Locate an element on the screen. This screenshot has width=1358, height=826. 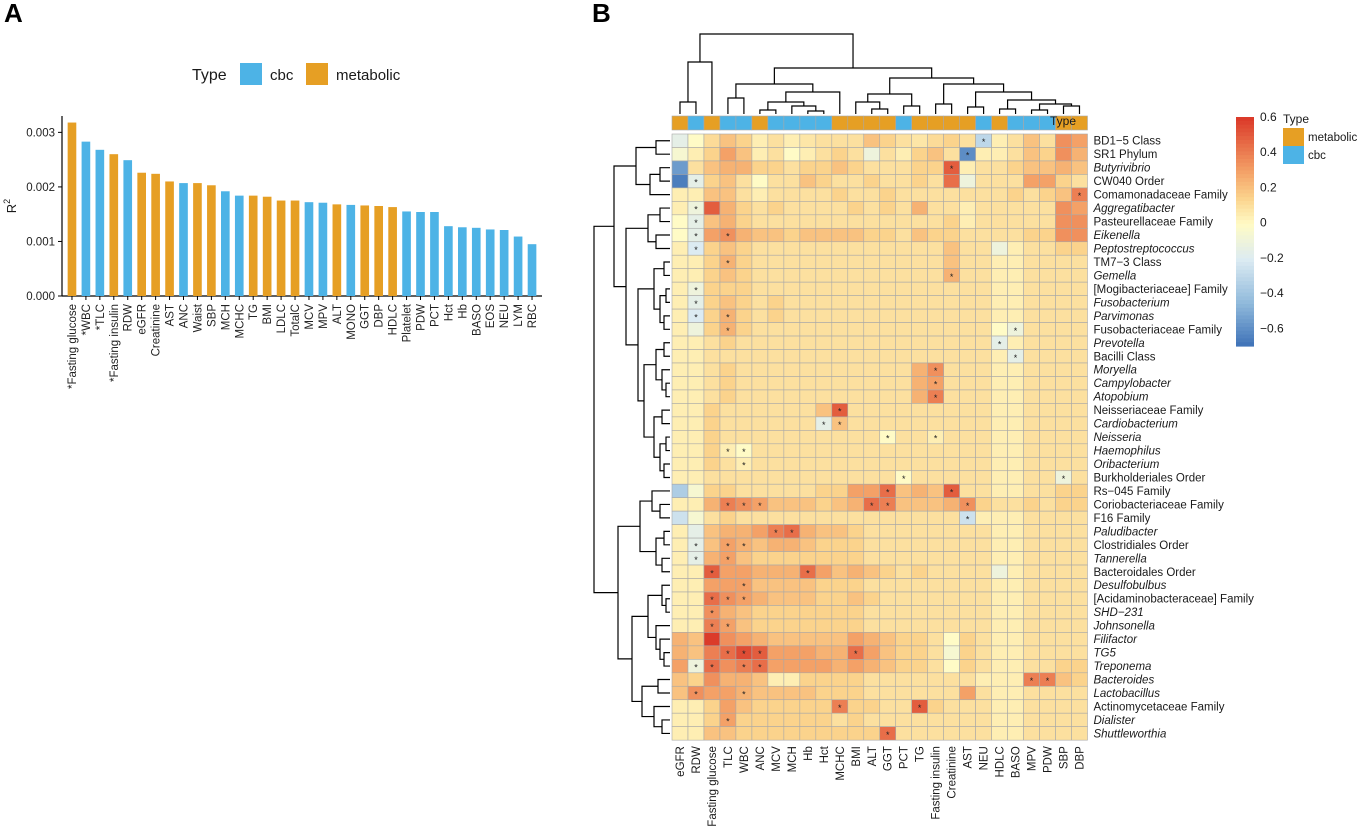
heatmap-row-label: Bacilli Class is located at coordinates (1124, 357).